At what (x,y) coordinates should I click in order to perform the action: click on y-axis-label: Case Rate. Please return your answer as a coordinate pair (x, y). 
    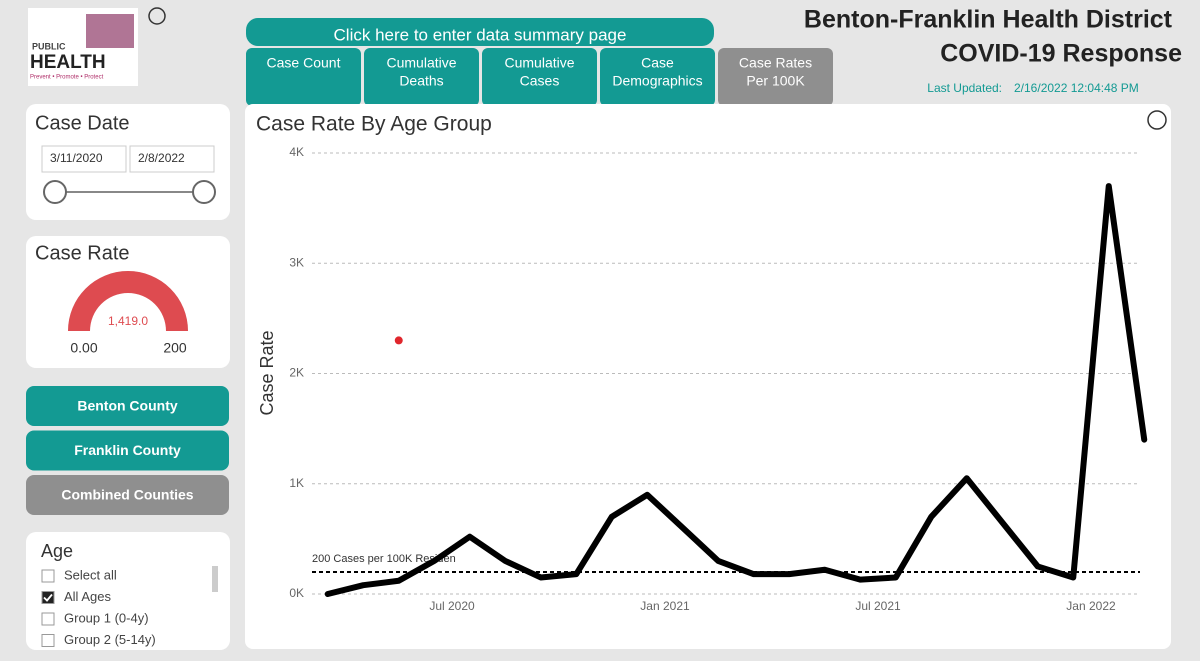
    Looking at the image, I should click on (267, 372).